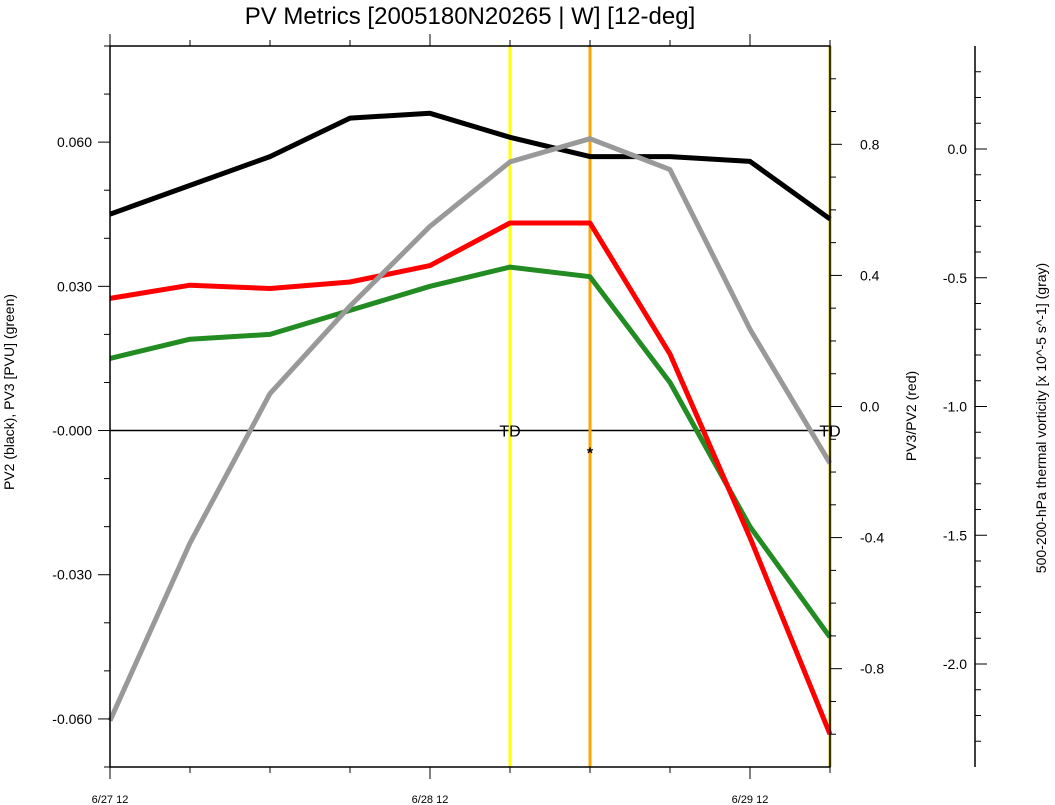 This screenshot has height=805, width=1055. What do you see at coordinates (955, 535) in the screenshot?
I see `far-right-axis-tick-label: -1.5` at bounding box center [955, 535].